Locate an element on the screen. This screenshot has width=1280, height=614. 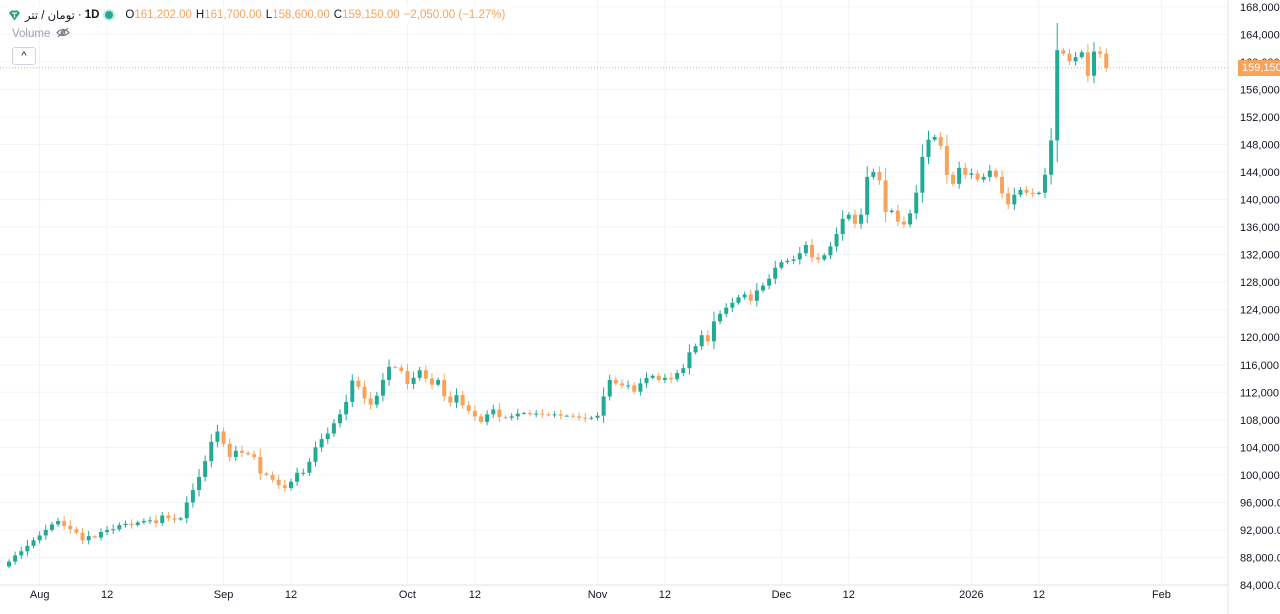
y-tick-label: 88,000.00 is located at coordinates (1260, 558).